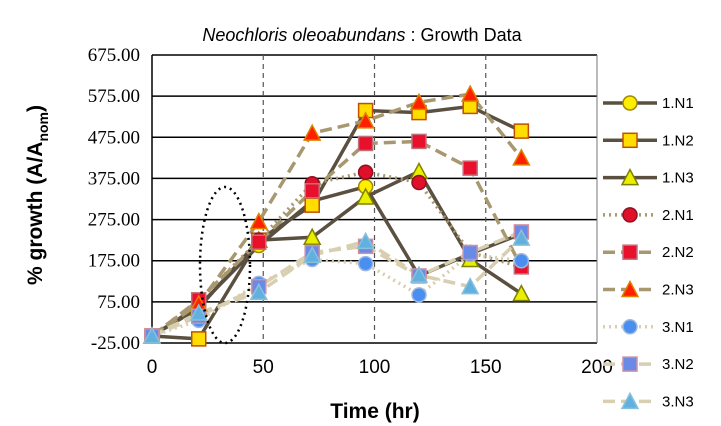 This screenshot has height=426, width=721. Describe the element at coordinates (374, 411) in the screenshot. I see `x-axis-label: Time (hr)` at that location.